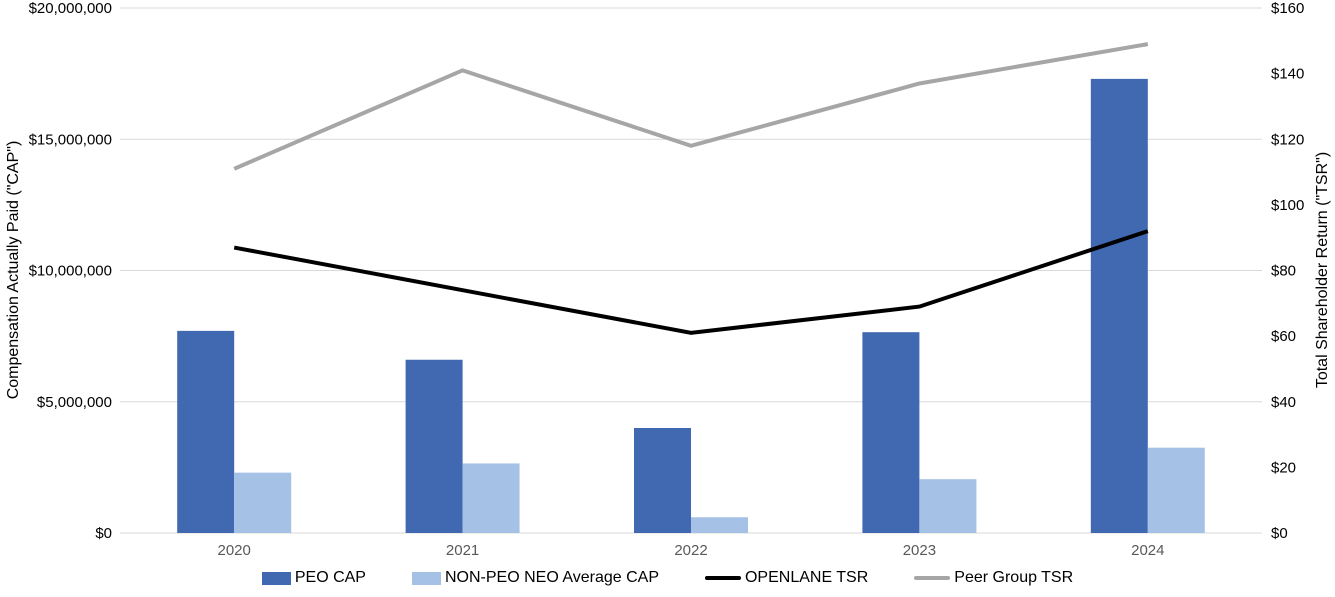 This screenshot has width=1335, height=597. What do you see at coordinates (263, 502) in the screenshot?
I see `bar-non-peo-neo-average-cap-2020` at bounding box center [263, 502].